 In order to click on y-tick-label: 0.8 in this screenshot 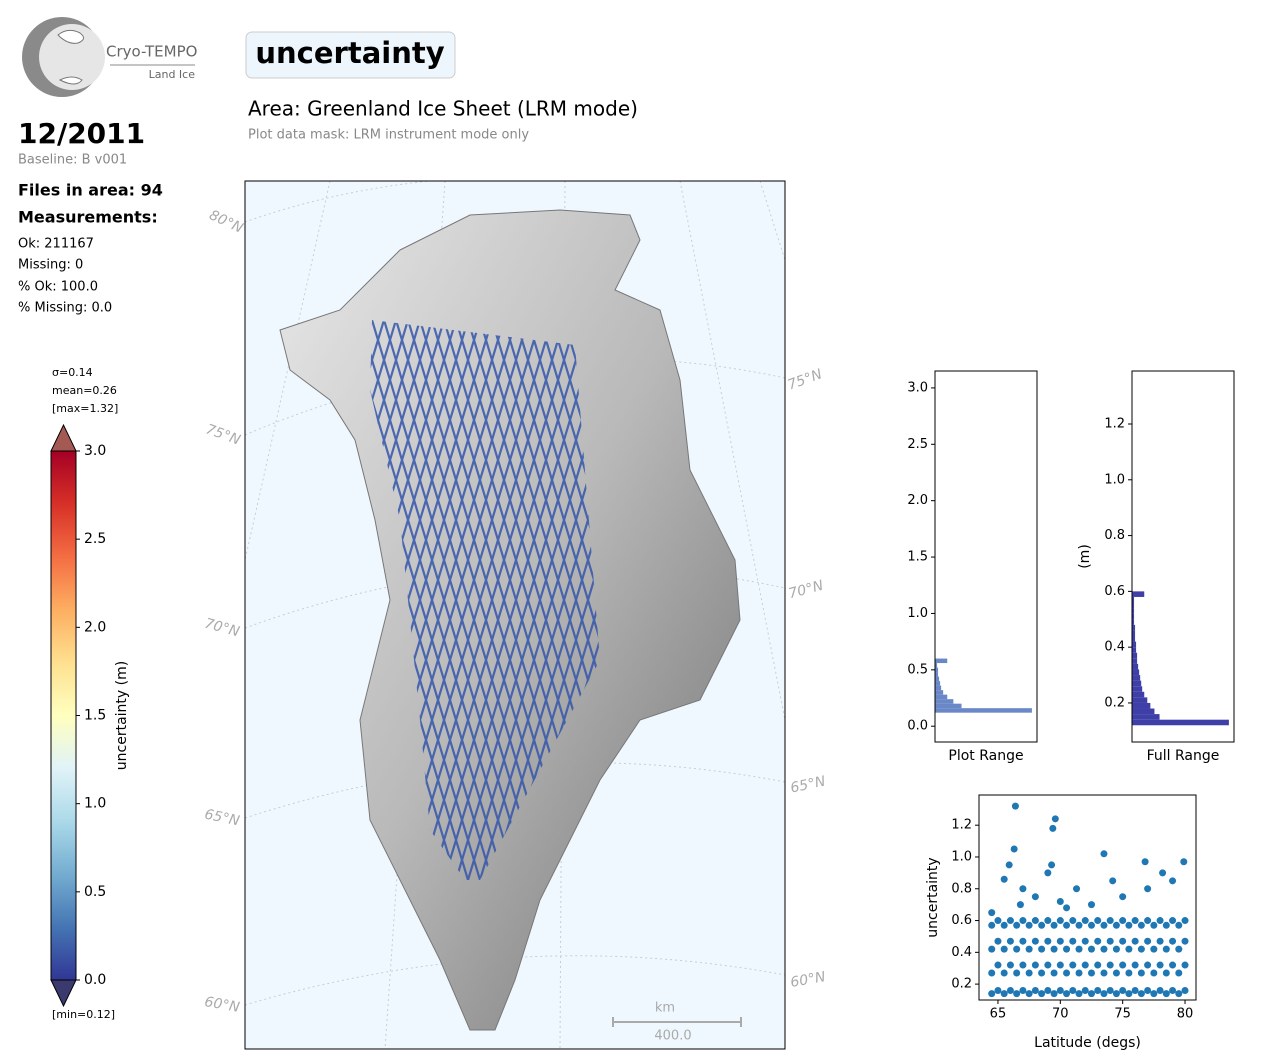, I will do `click(961, 888)`.